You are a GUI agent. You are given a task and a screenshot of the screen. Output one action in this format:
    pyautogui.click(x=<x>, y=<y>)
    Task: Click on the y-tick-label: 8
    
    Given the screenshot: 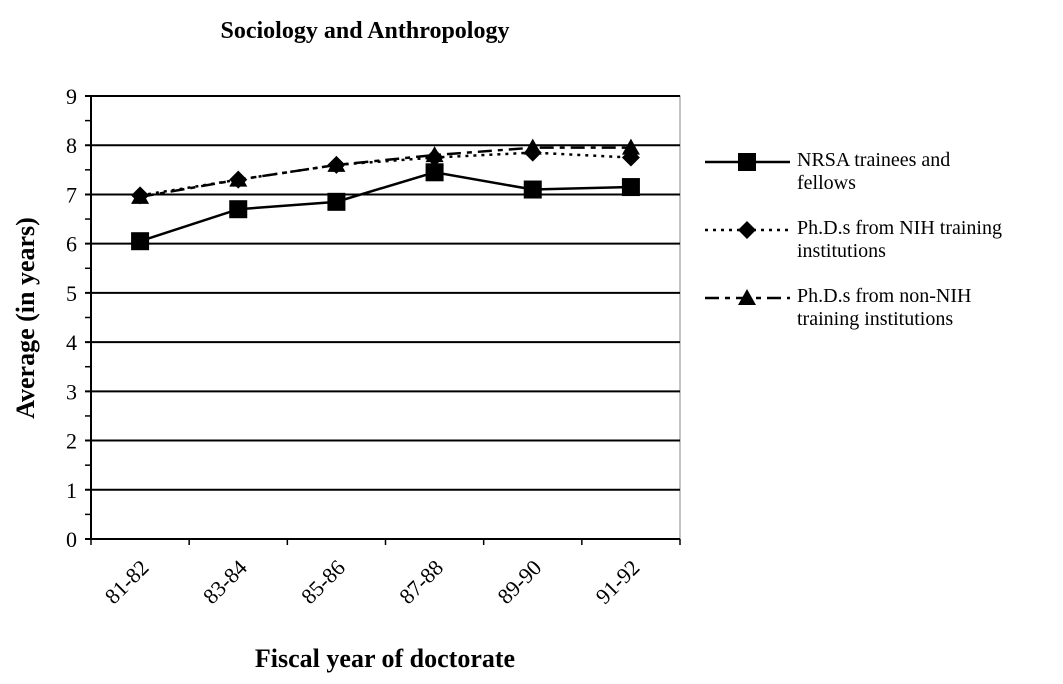 What is the action you would take?
    pyautogui.click(x=71, y=145)
    